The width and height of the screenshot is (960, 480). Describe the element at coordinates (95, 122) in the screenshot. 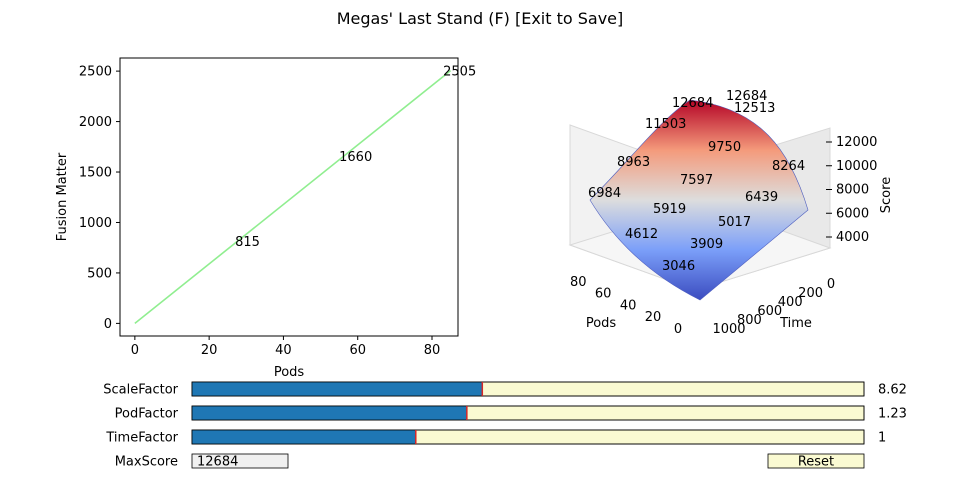

I see `line-chart-ytick-label: 2000` at that location.